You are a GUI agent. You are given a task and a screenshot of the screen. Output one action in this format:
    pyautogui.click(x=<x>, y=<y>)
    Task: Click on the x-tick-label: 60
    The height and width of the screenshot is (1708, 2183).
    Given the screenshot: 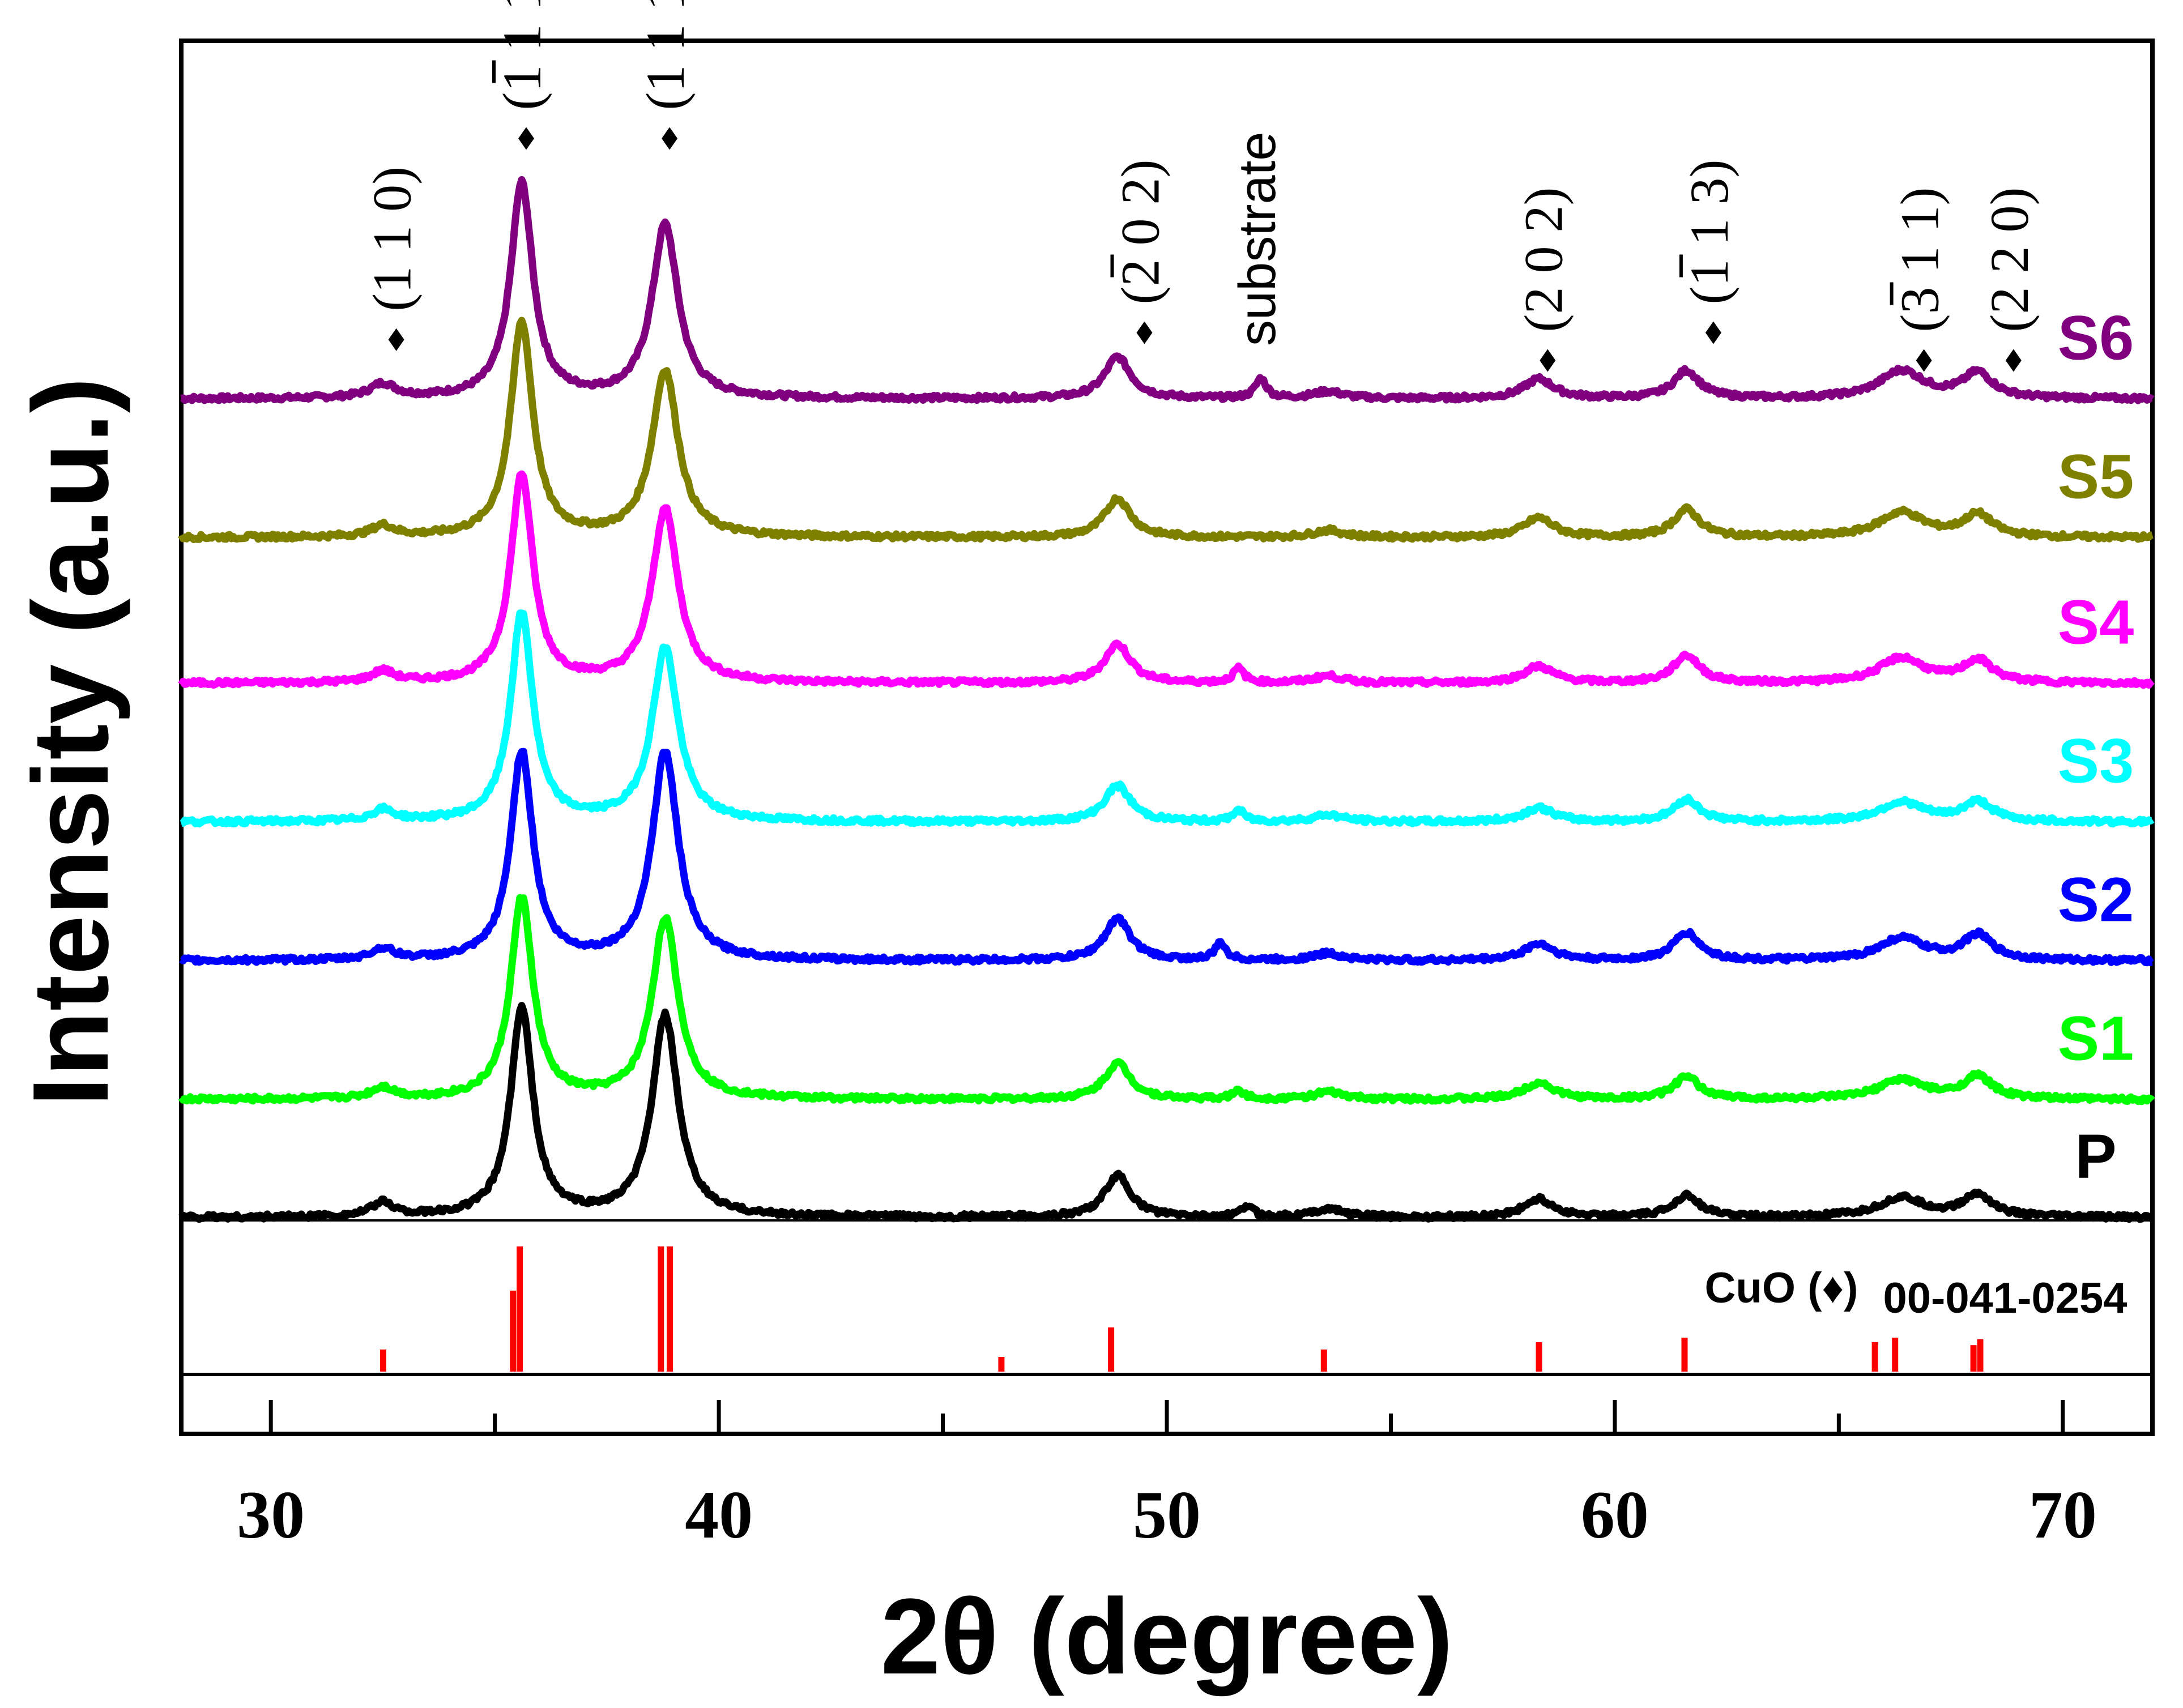 What is the action you would take?
    pyautogui.click(x=1615, y=1514)
    